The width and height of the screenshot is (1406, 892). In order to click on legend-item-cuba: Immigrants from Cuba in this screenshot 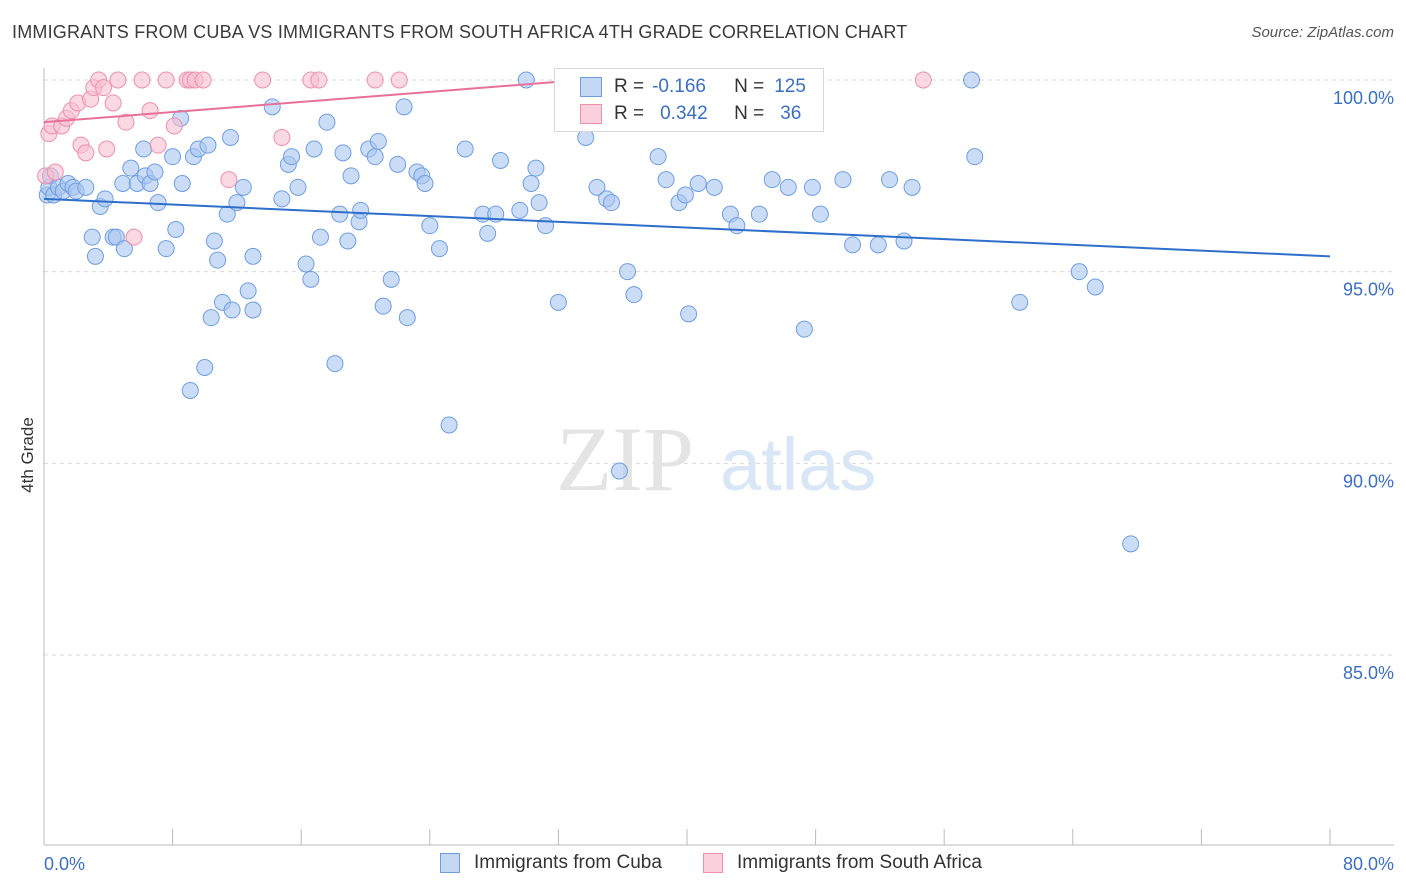, I will do `click(551, 863)`.